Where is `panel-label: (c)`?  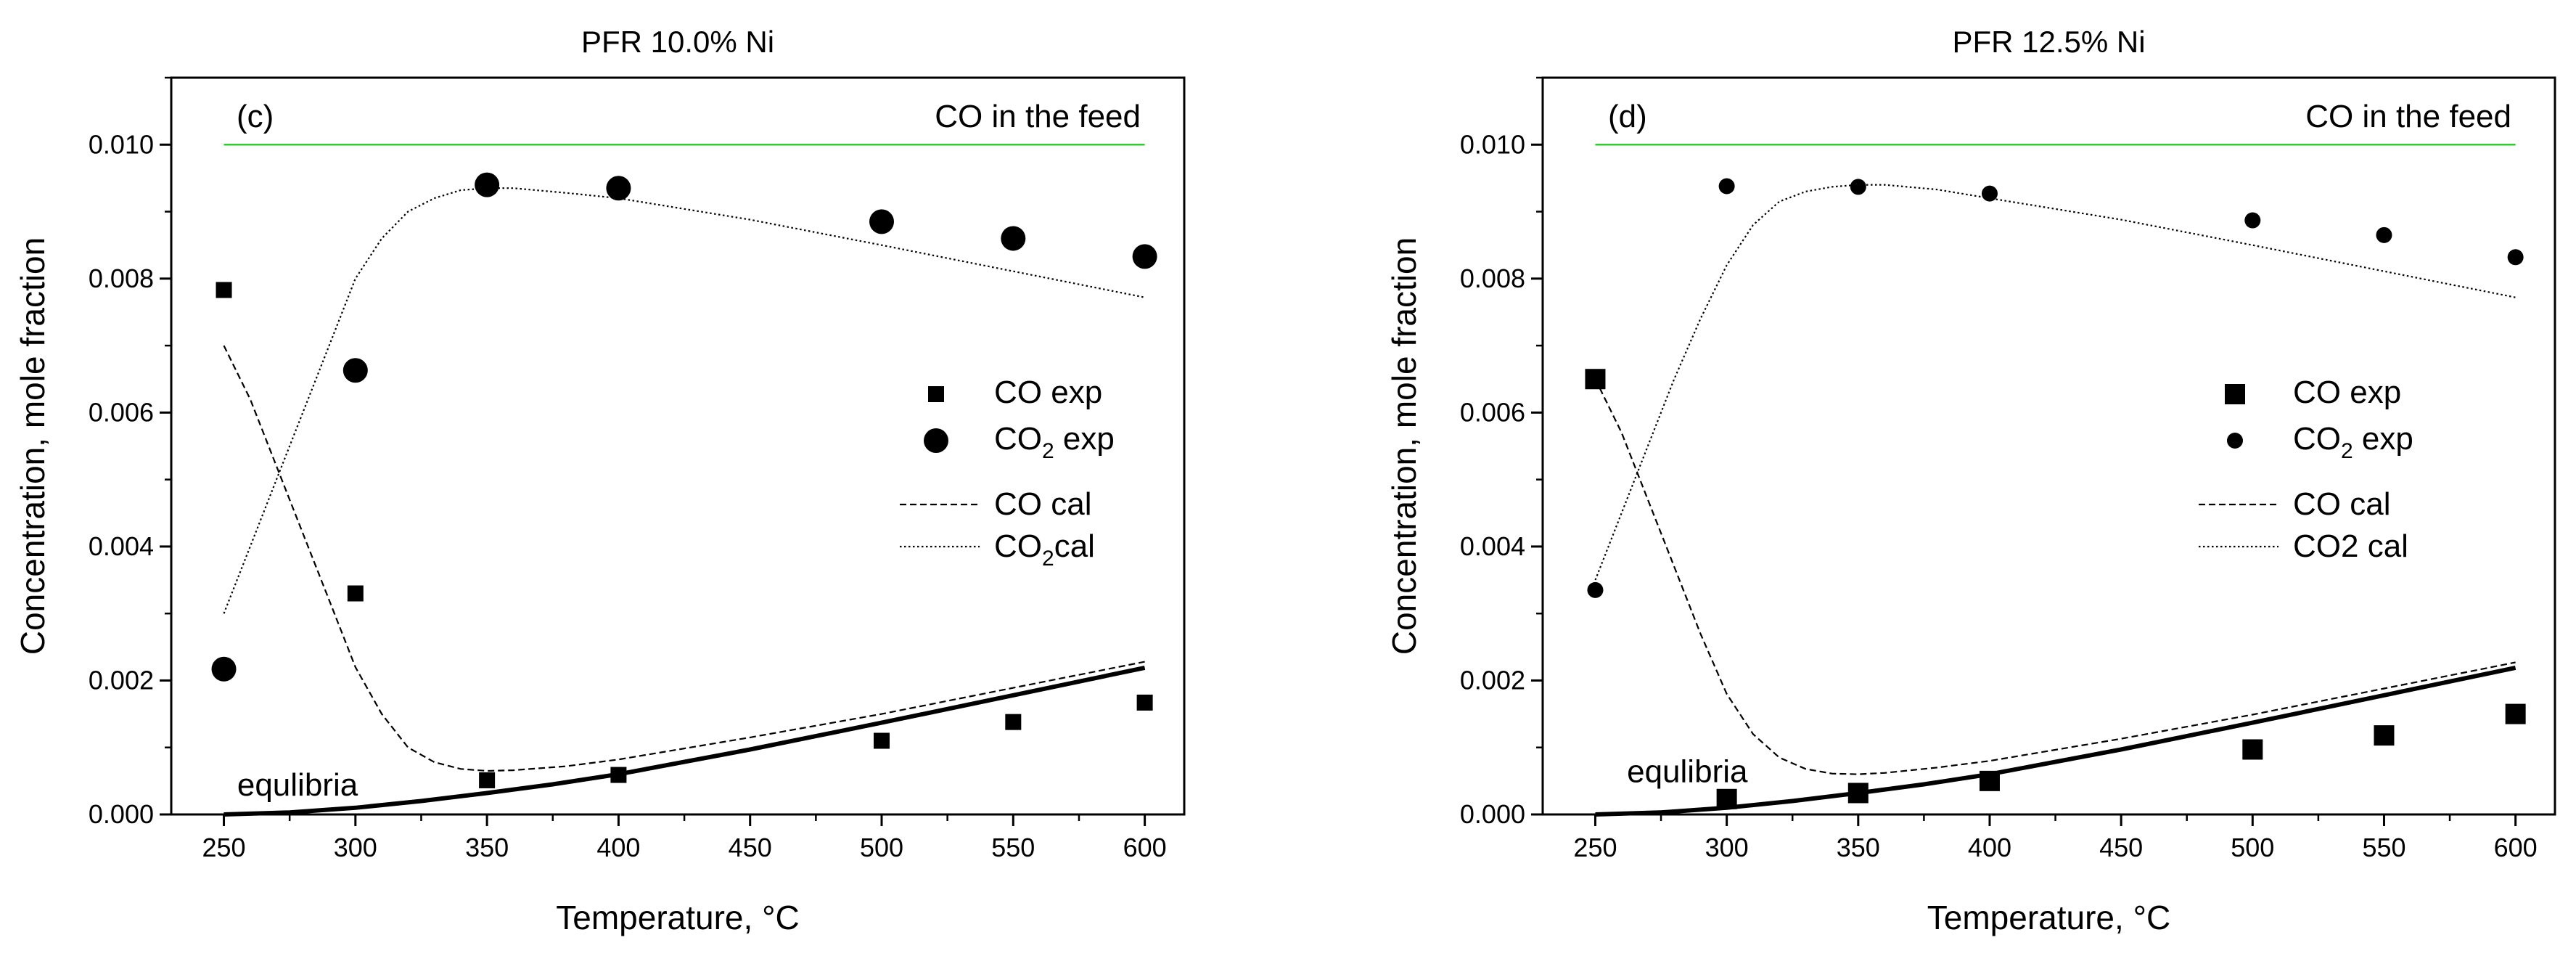 panel-label: (c) is located at coordinates (255, 116).